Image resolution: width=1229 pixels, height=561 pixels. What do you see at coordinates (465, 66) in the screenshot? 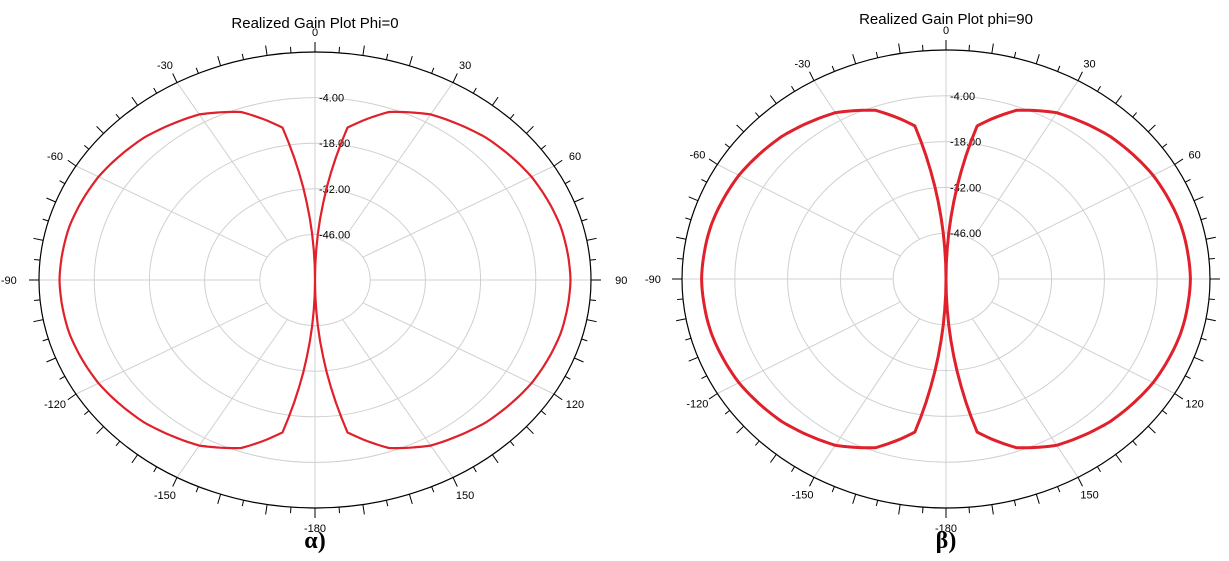
I see `angle-label: 30` at bounding box center [465, 66].